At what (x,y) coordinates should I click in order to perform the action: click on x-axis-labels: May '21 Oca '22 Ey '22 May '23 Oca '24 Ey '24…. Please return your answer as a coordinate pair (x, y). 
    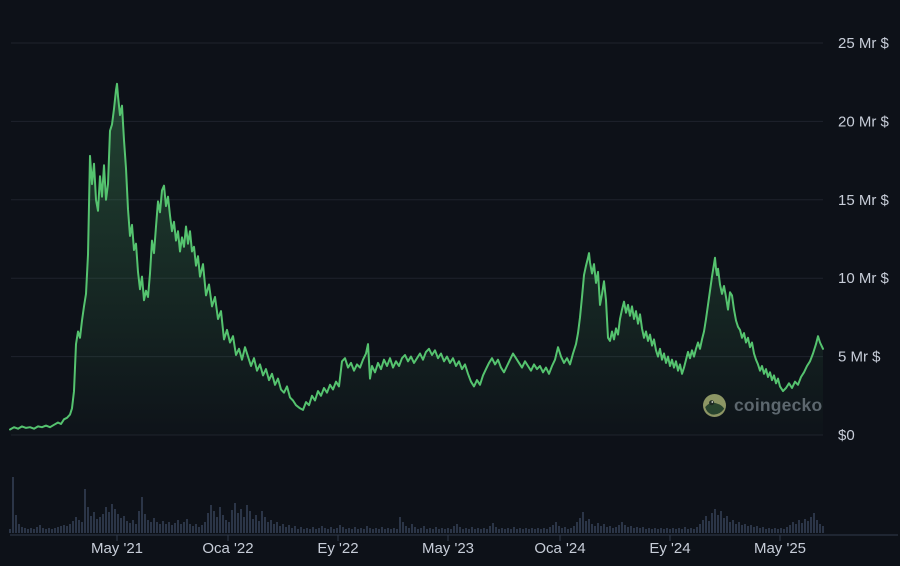
    Looking at the image, I should click on (448, 548).